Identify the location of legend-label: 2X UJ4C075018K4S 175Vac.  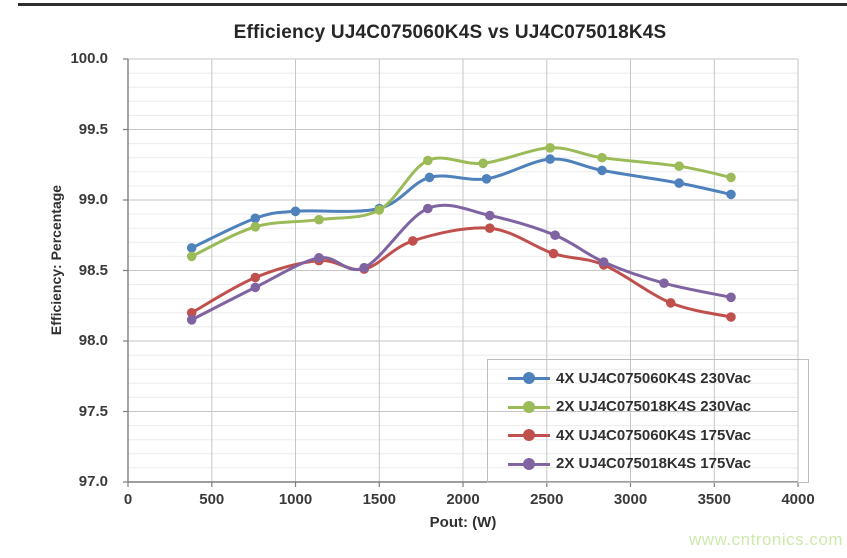
(654, 464).